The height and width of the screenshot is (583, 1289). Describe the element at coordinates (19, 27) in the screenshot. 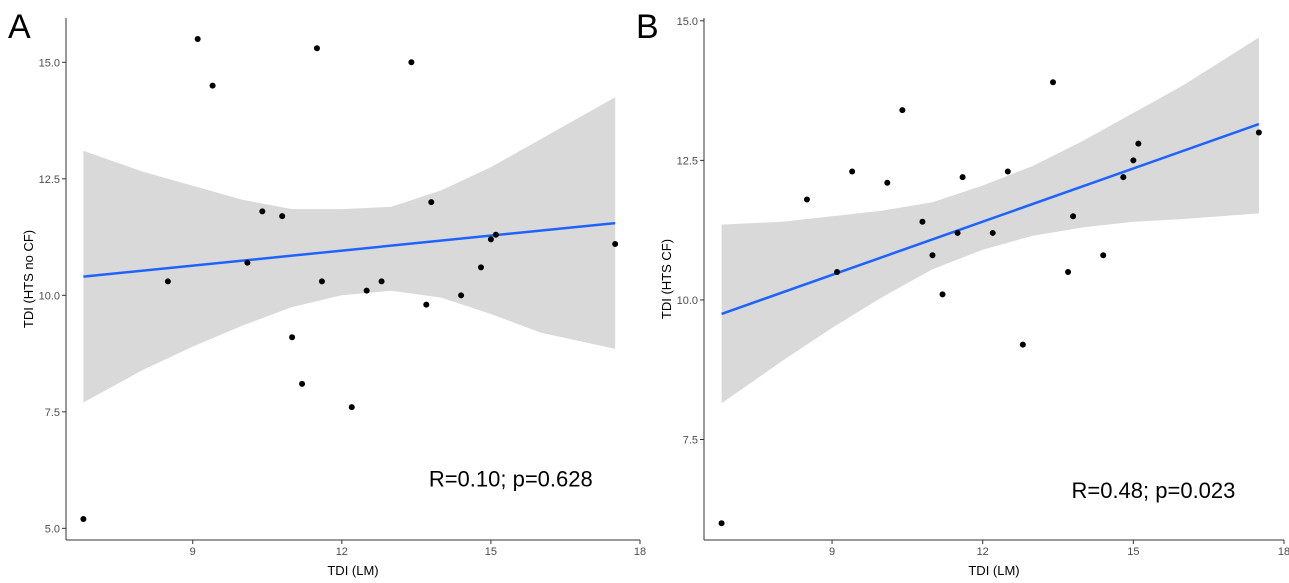

I see `panel-a-label: A` at that location.